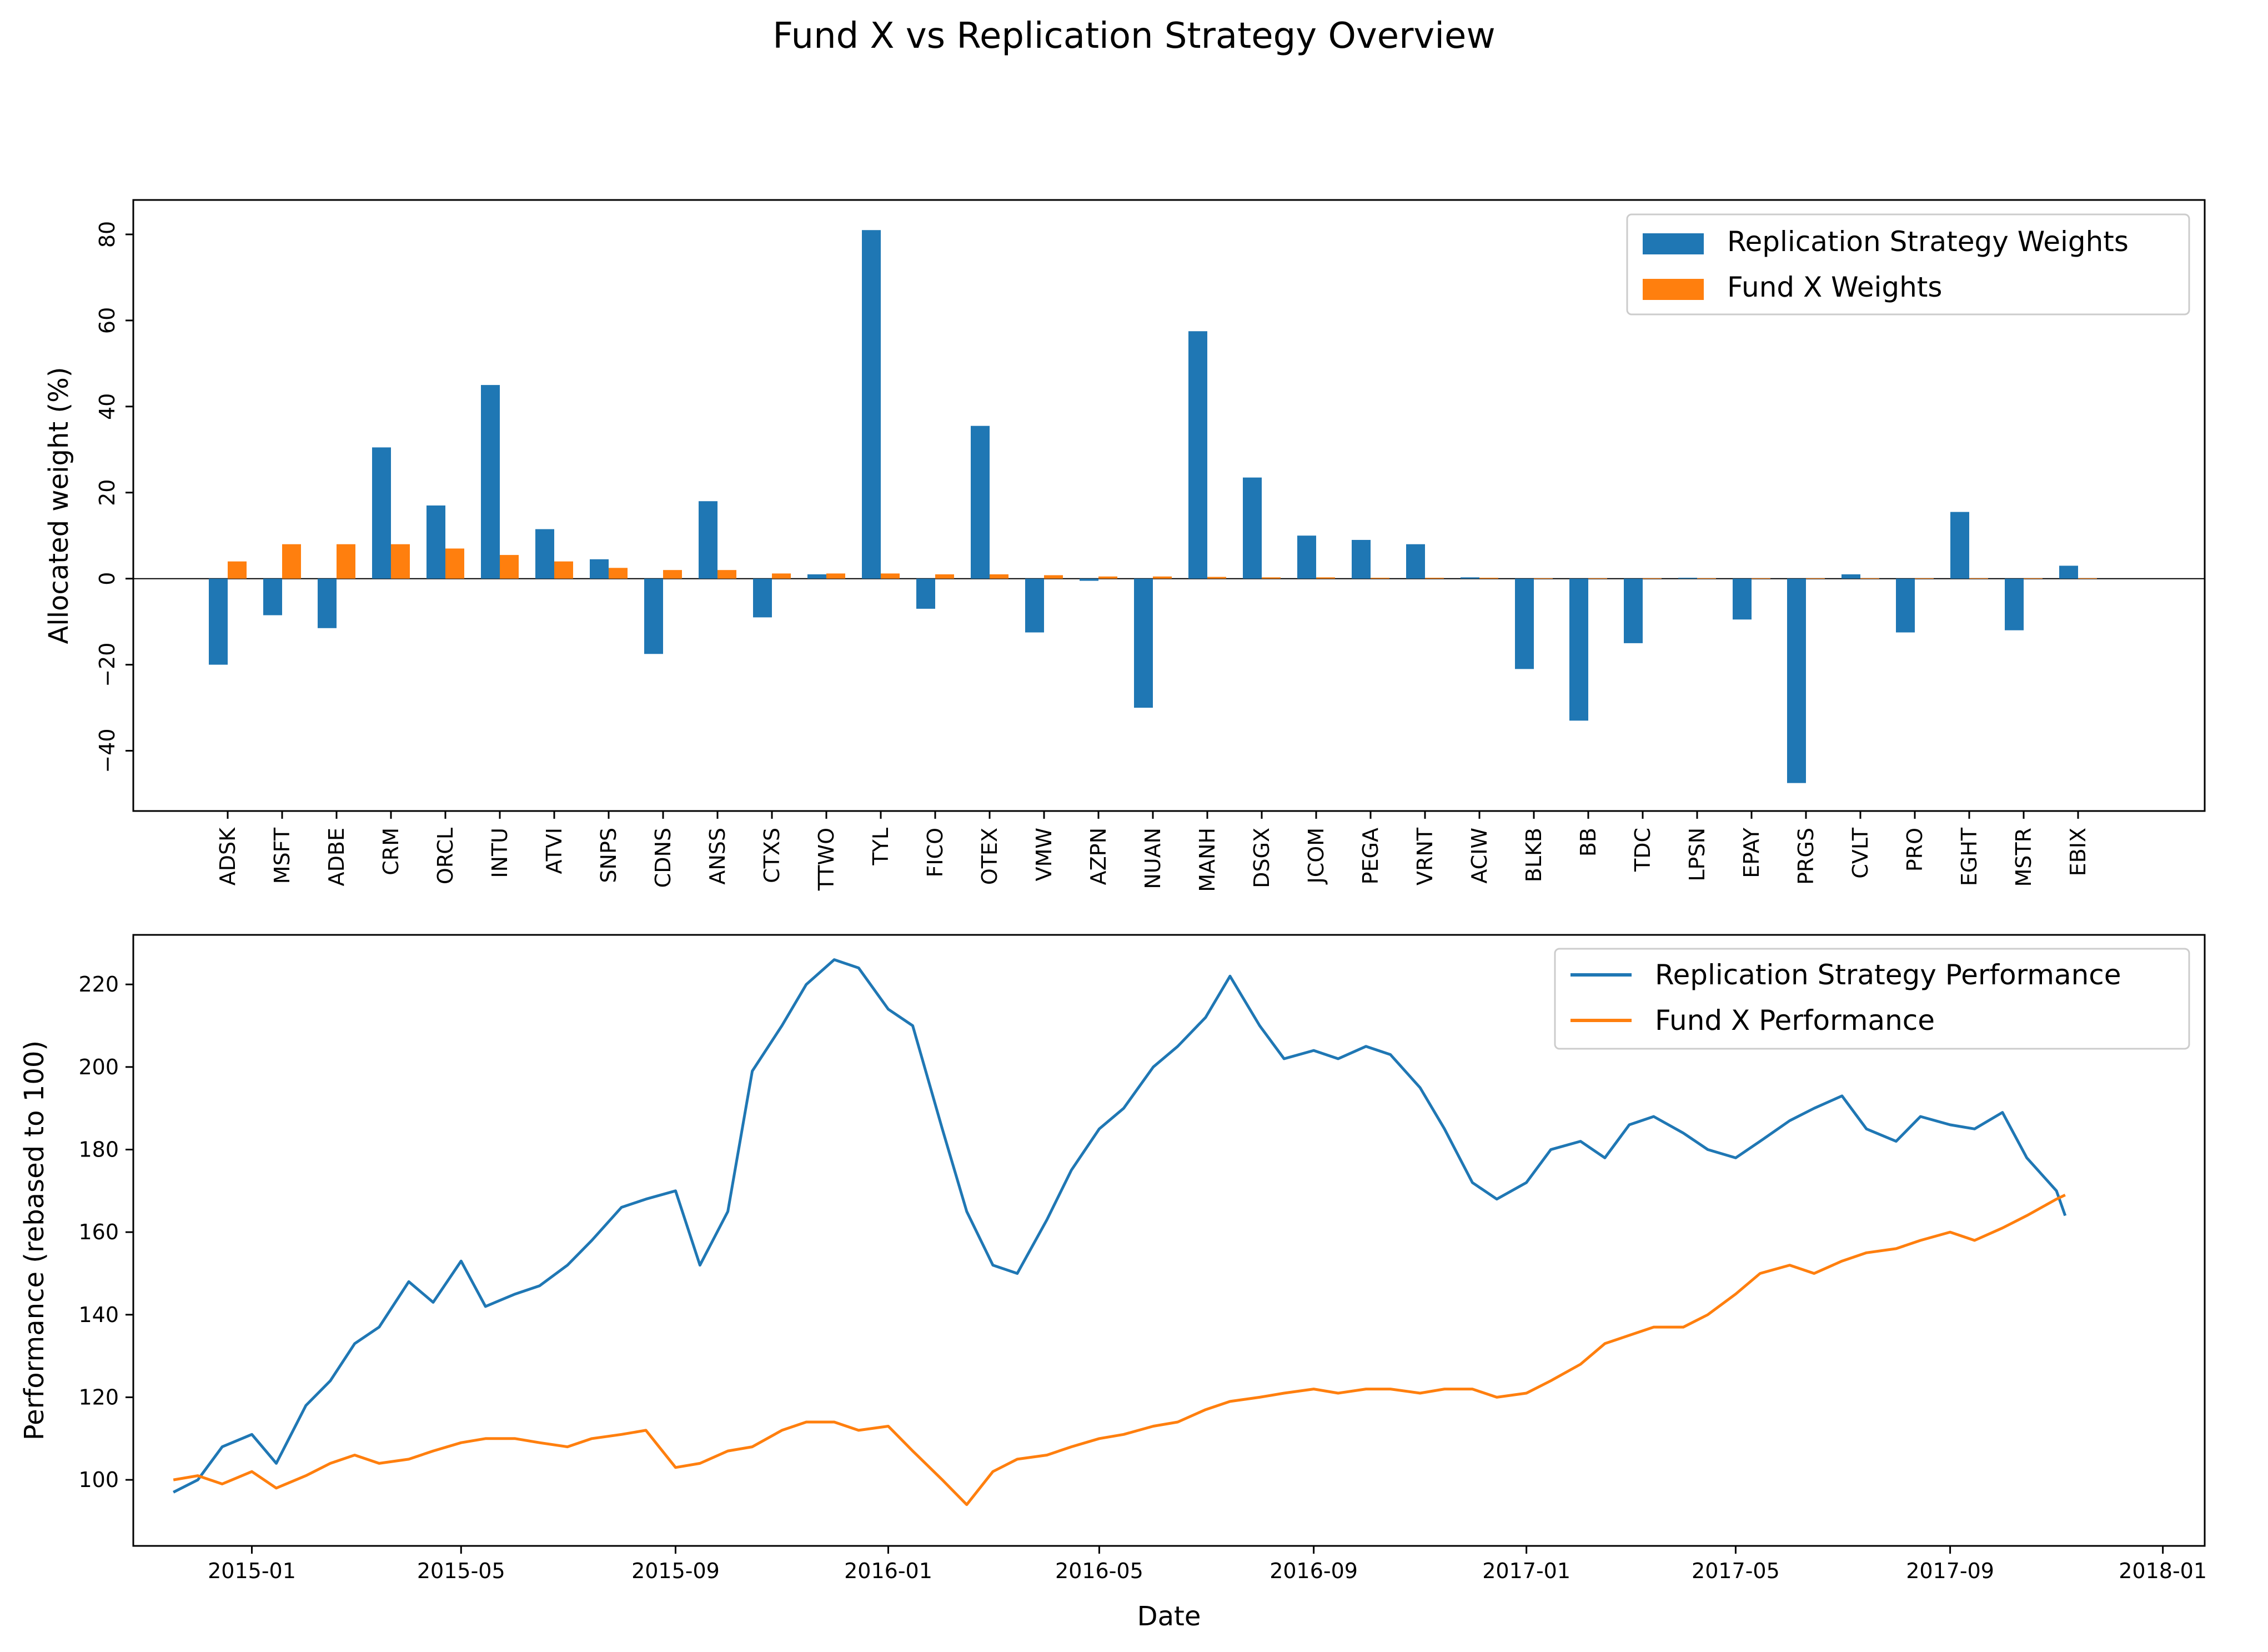 The height and width of the screenshot is (1652, 2268). I want to click on bar-x-tick-label: MANH, so click(1207, 860).